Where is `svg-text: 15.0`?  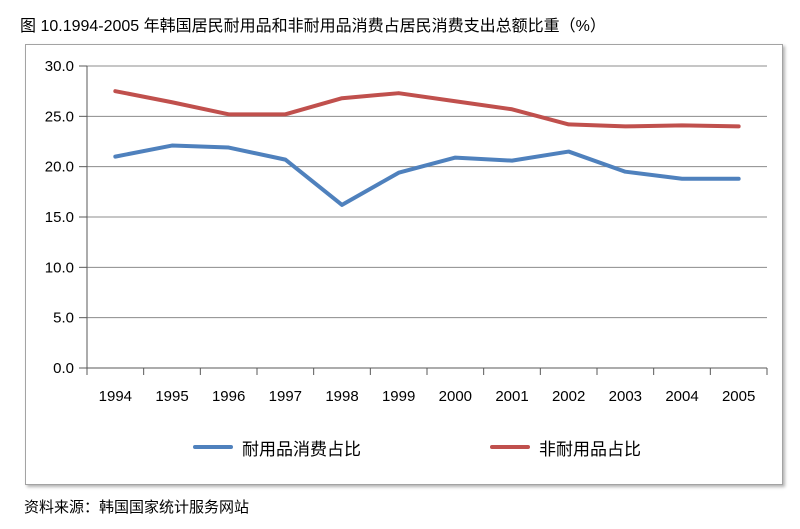
svg-text: 15.0 is located at coordinates (59, 217).